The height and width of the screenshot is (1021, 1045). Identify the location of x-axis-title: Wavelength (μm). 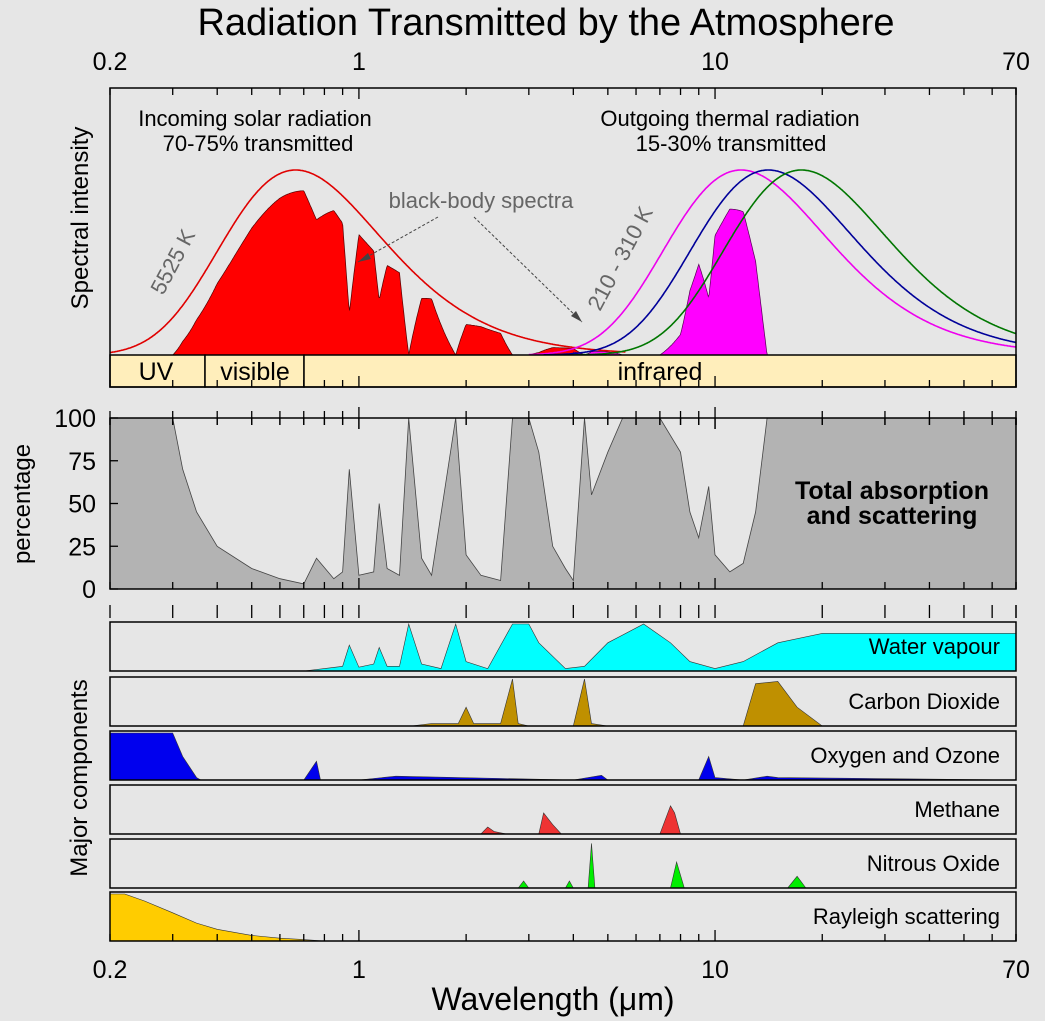
(552, 999).